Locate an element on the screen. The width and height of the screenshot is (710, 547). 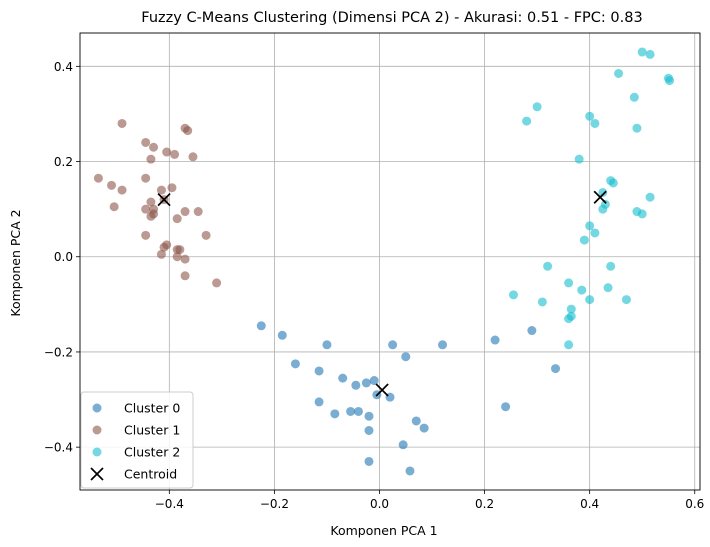
y-tick-label: 0.4 is located at coordinates (63, 67).